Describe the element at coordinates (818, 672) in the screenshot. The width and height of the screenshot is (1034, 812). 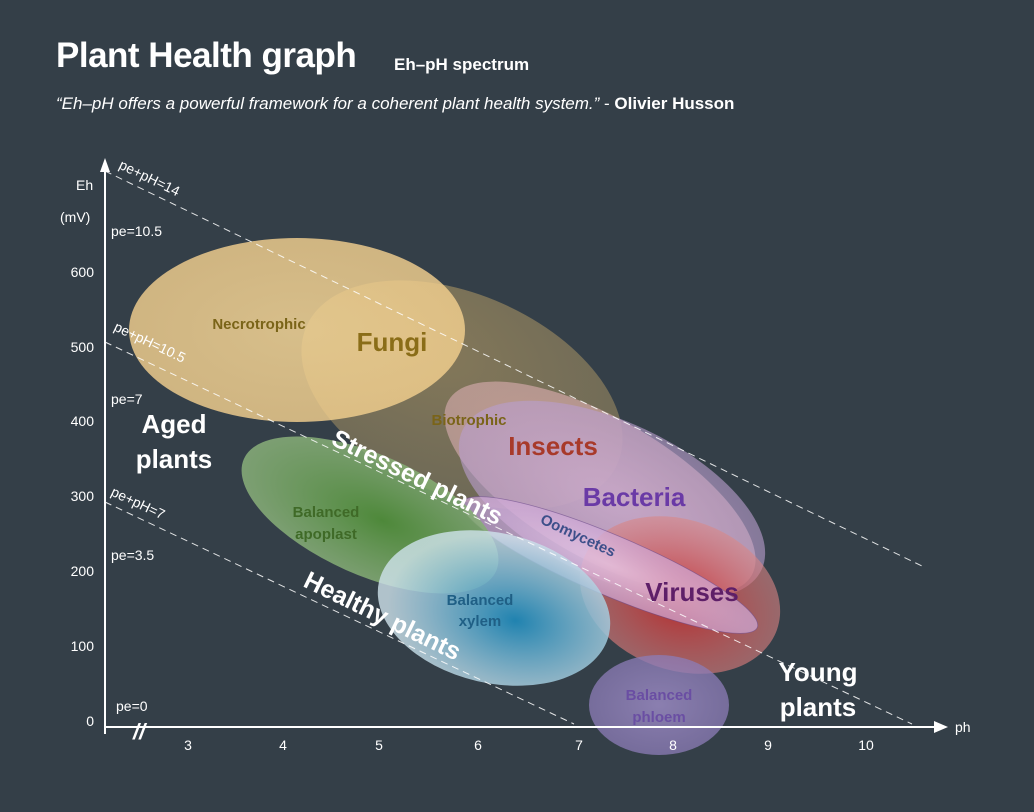
I see `young-plants-label: Young` at that location.